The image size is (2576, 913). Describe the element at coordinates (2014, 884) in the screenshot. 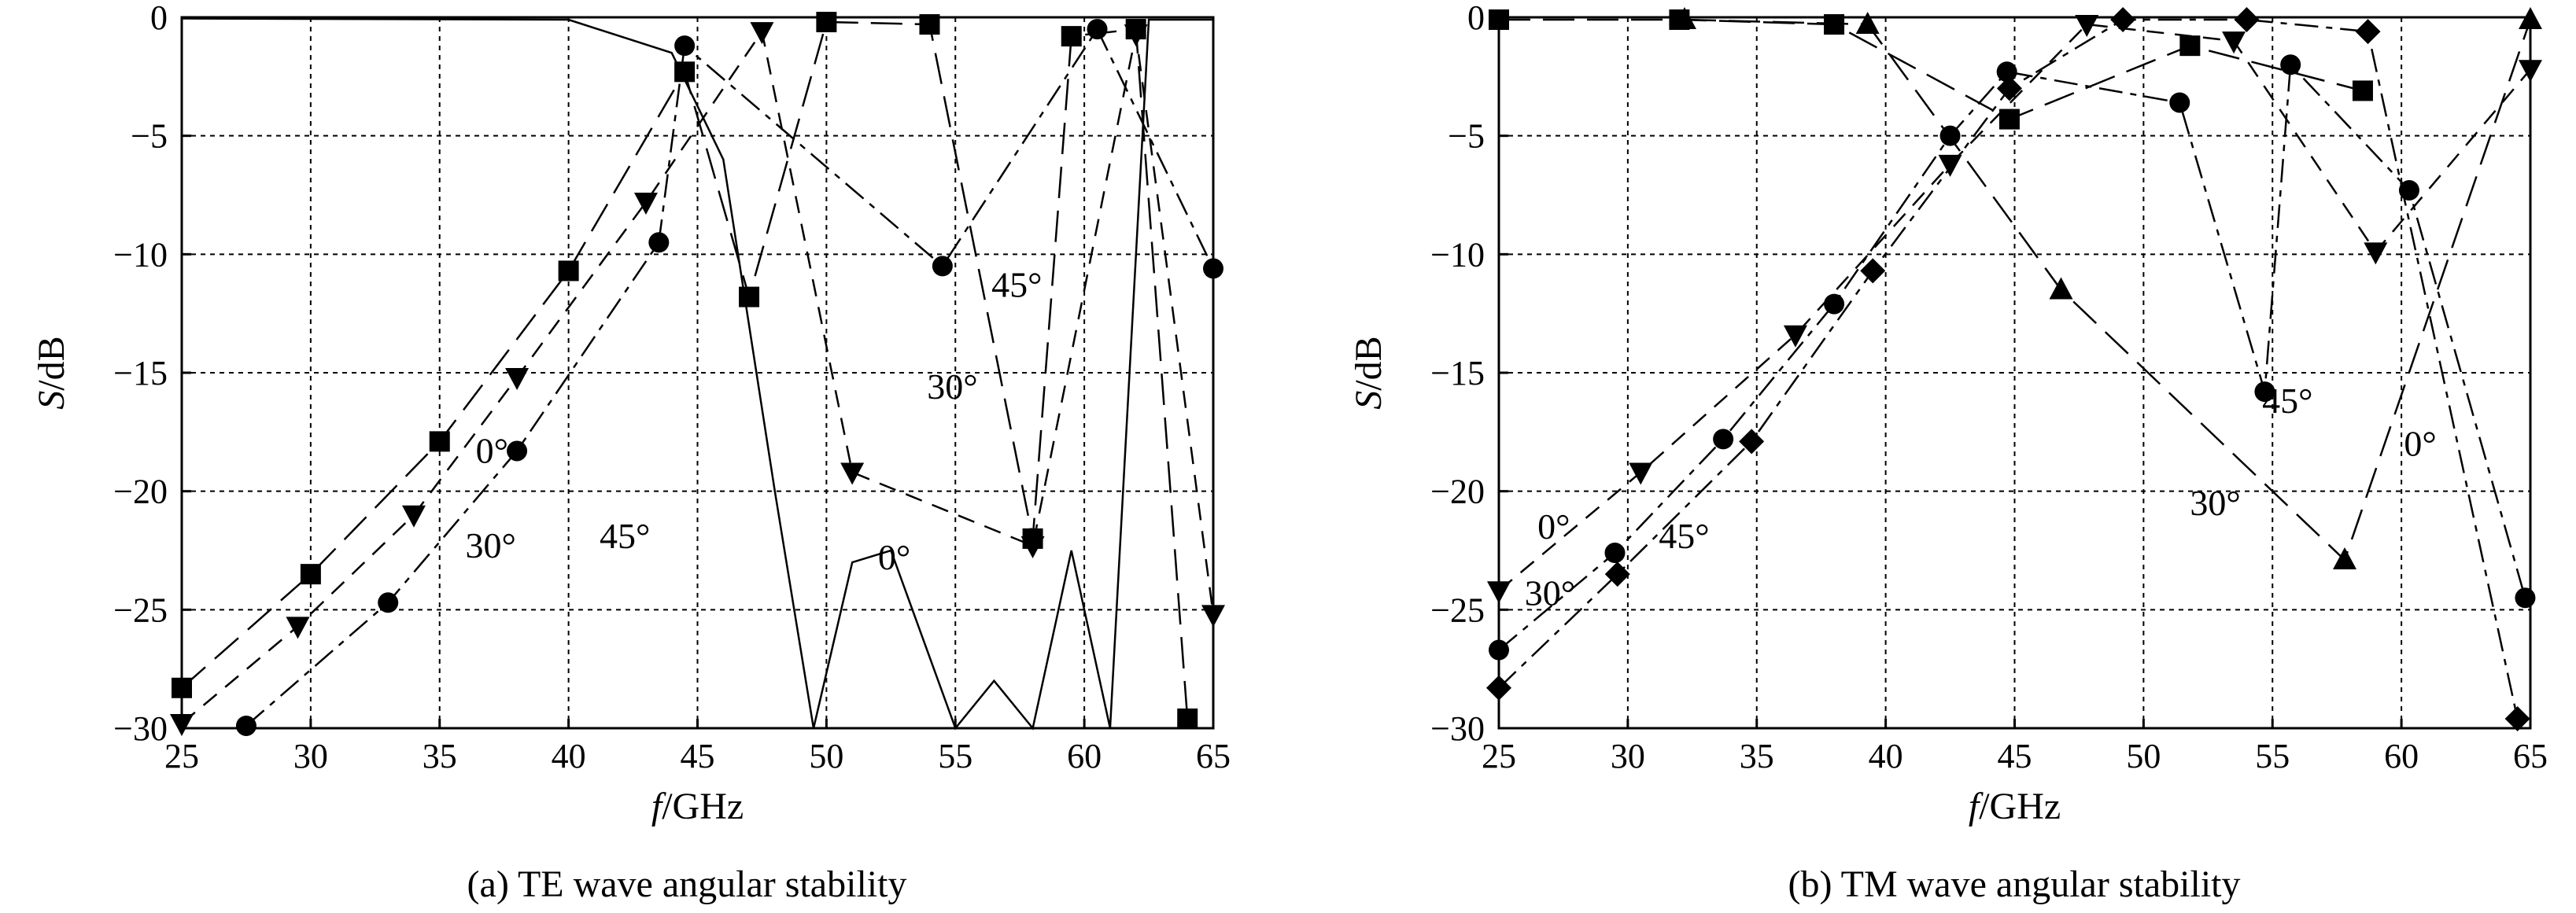

I see `panel-caption: (b) TM wave angular stability` at that location.